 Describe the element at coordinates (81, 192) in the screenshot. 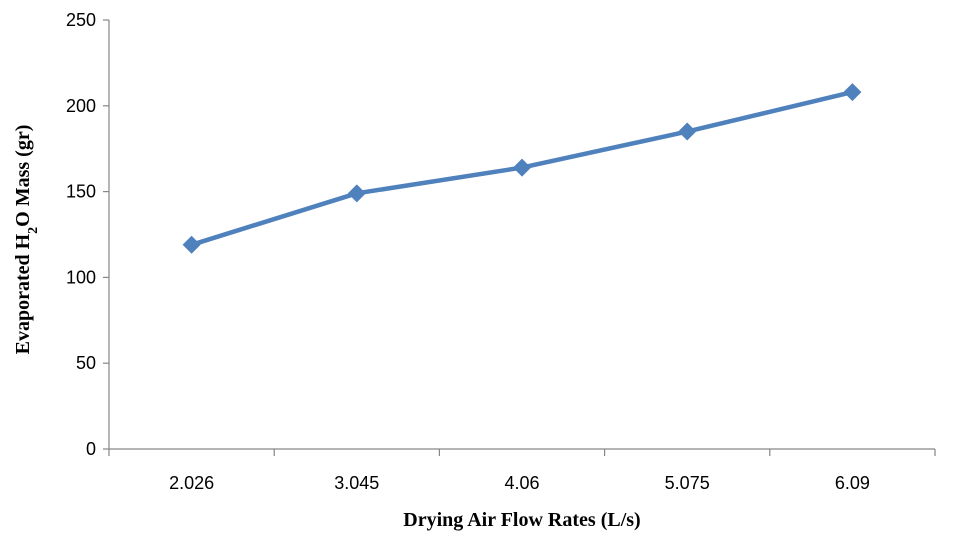

I see `y-tick-label: 150` at that location.